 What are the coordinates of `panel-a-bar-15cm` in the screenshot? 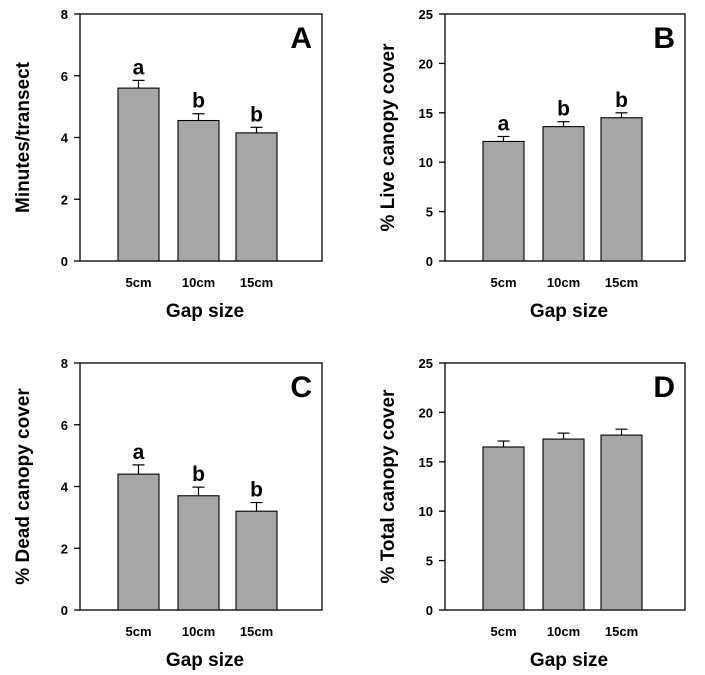 It's located at (256, 197).